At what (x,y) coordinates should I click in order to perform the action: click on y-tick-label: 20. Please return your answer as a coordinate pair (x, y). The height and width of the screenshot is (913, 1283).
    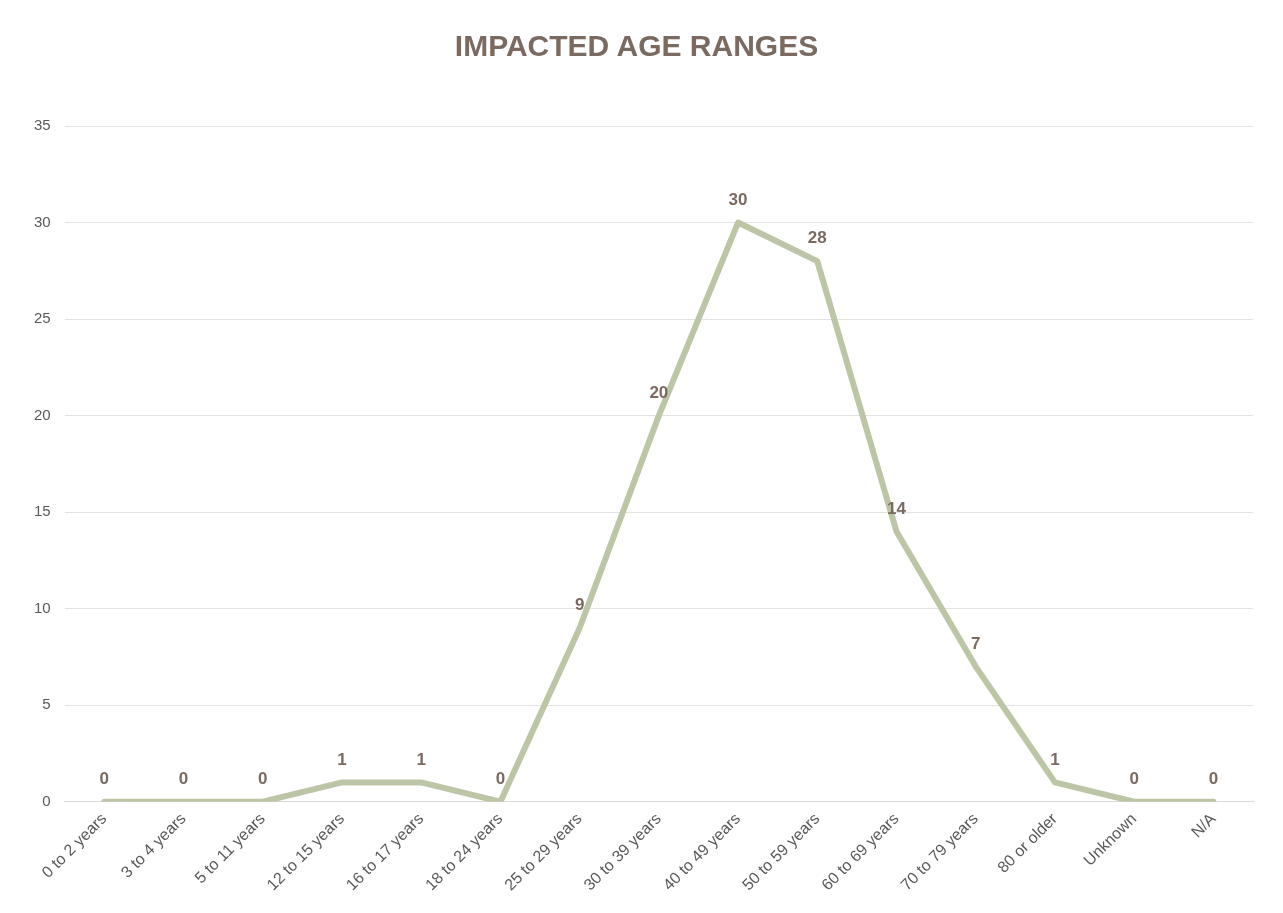
    Looking at the image, I should click on (42, 414).